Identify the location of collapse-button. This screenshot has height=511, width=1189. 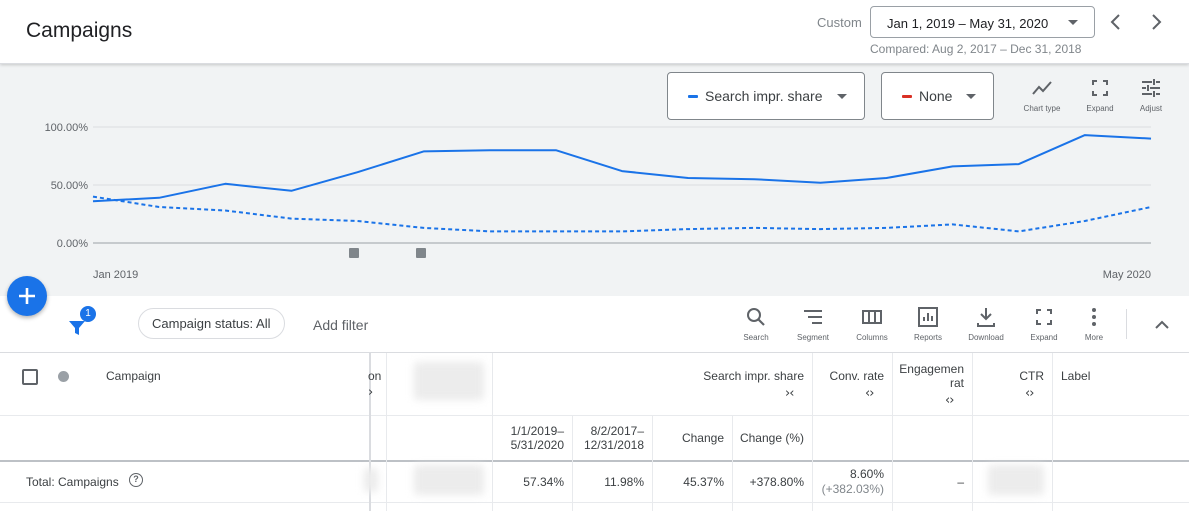
(1162, 325).